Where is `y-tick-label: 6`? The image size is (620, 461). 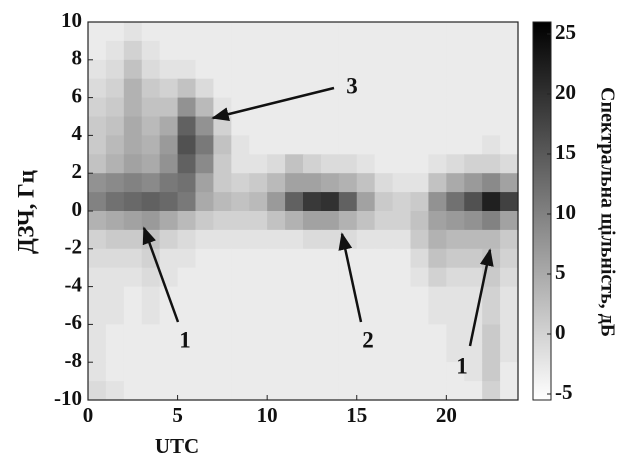 y-tick-label: 6 is located at coordinates (77, 95).